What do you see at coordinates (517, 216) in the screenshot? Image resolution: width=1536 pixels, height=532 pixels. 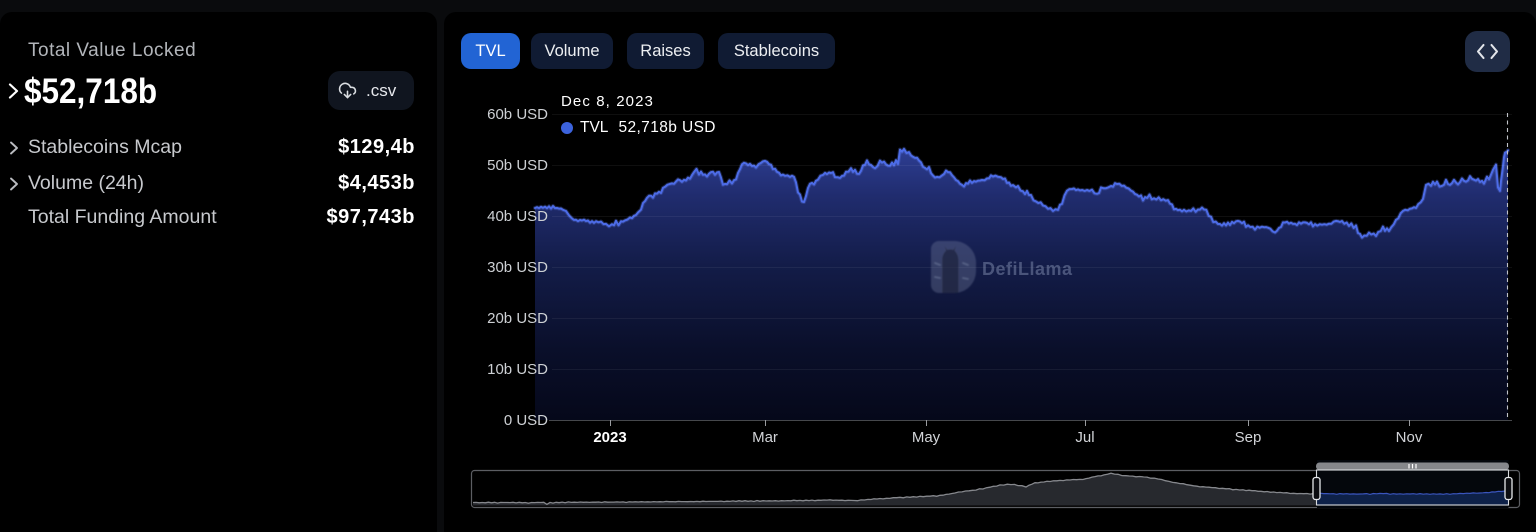 I see `svg-text: 40b USD` at bounding box center [517, 216].